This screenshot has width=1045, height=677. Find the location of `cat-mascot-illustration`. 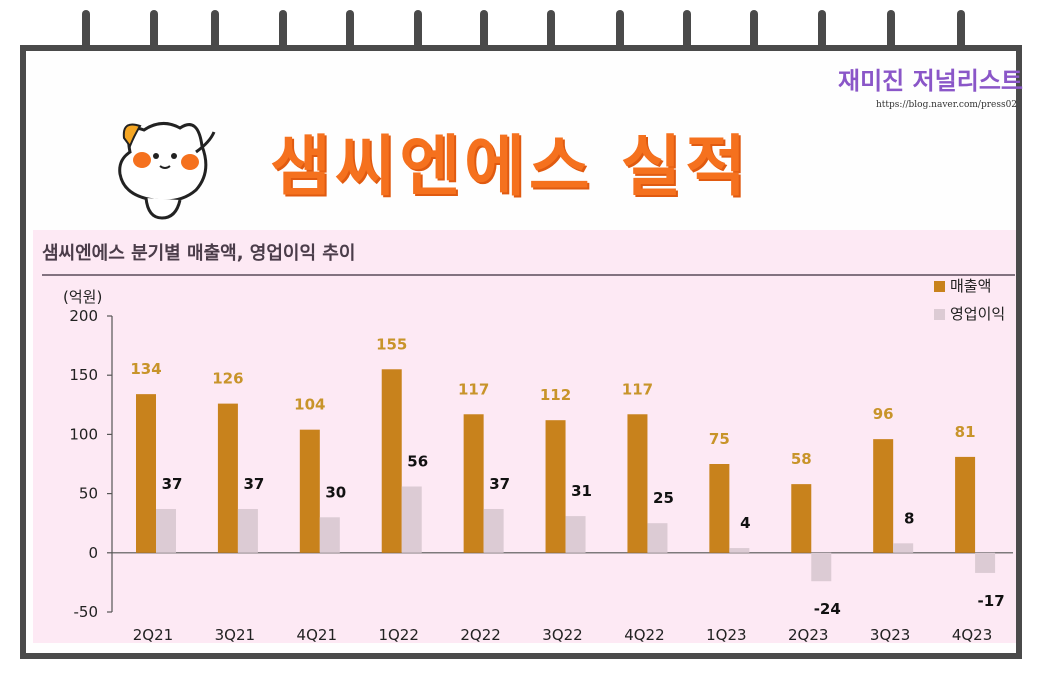

cat-mascot-illustration is located at coordinates (167, 171).